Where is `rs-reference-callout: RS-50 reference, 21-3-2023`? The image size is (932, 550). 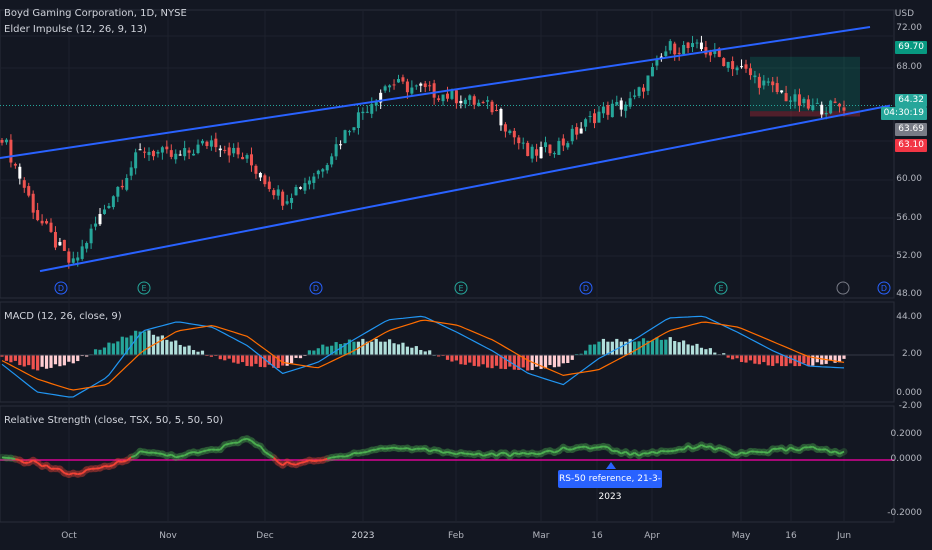 rs-reference-callout: RS-50 reference, 21-3-2023 is located at coordinates (610, 486).